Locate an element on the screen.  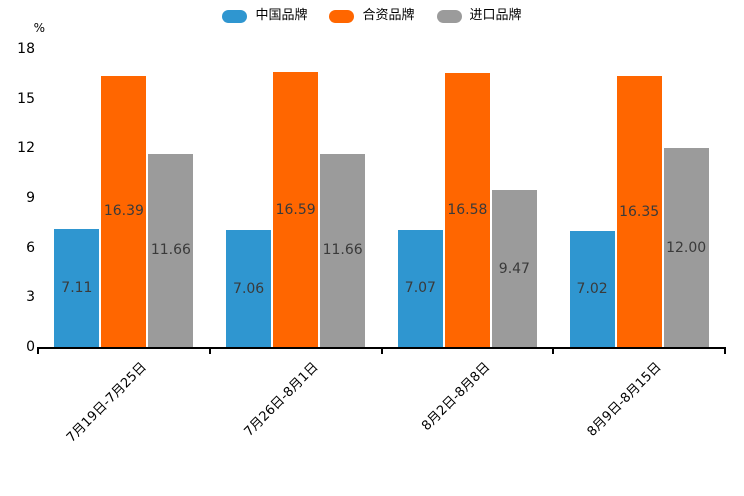
legend-item: 中国品牌 is located at coordinates (264, 16).